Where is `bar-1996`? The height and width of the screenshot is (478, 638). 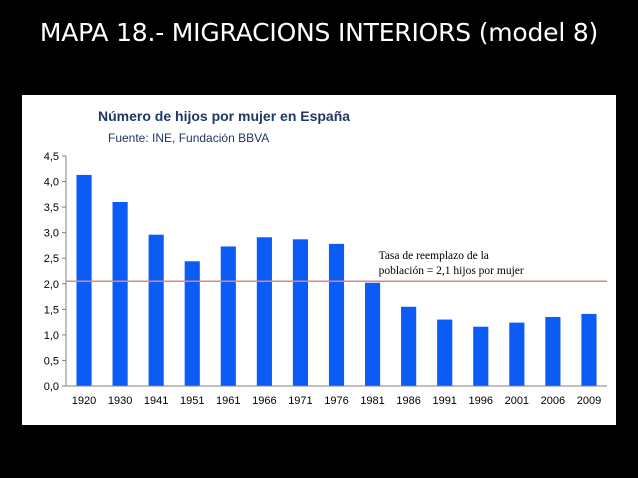
bar-1996 is located at coordinates (481, 356).